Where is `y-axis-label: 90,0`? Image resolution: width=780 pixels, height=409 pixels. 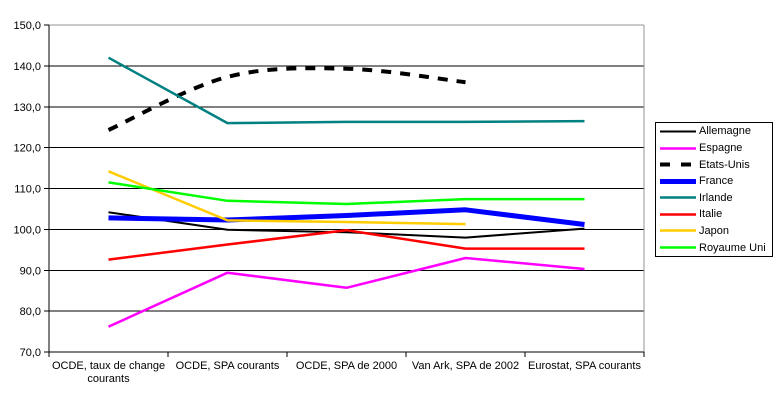 y-axis-label: 90,0 is located at coordinates (30, 271).